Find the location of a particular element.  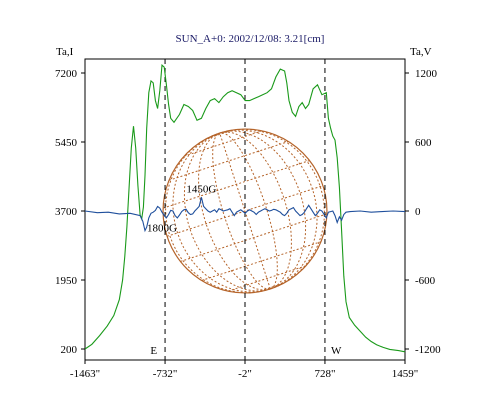

solar-disk-grid is located at coordinates (245, 211).